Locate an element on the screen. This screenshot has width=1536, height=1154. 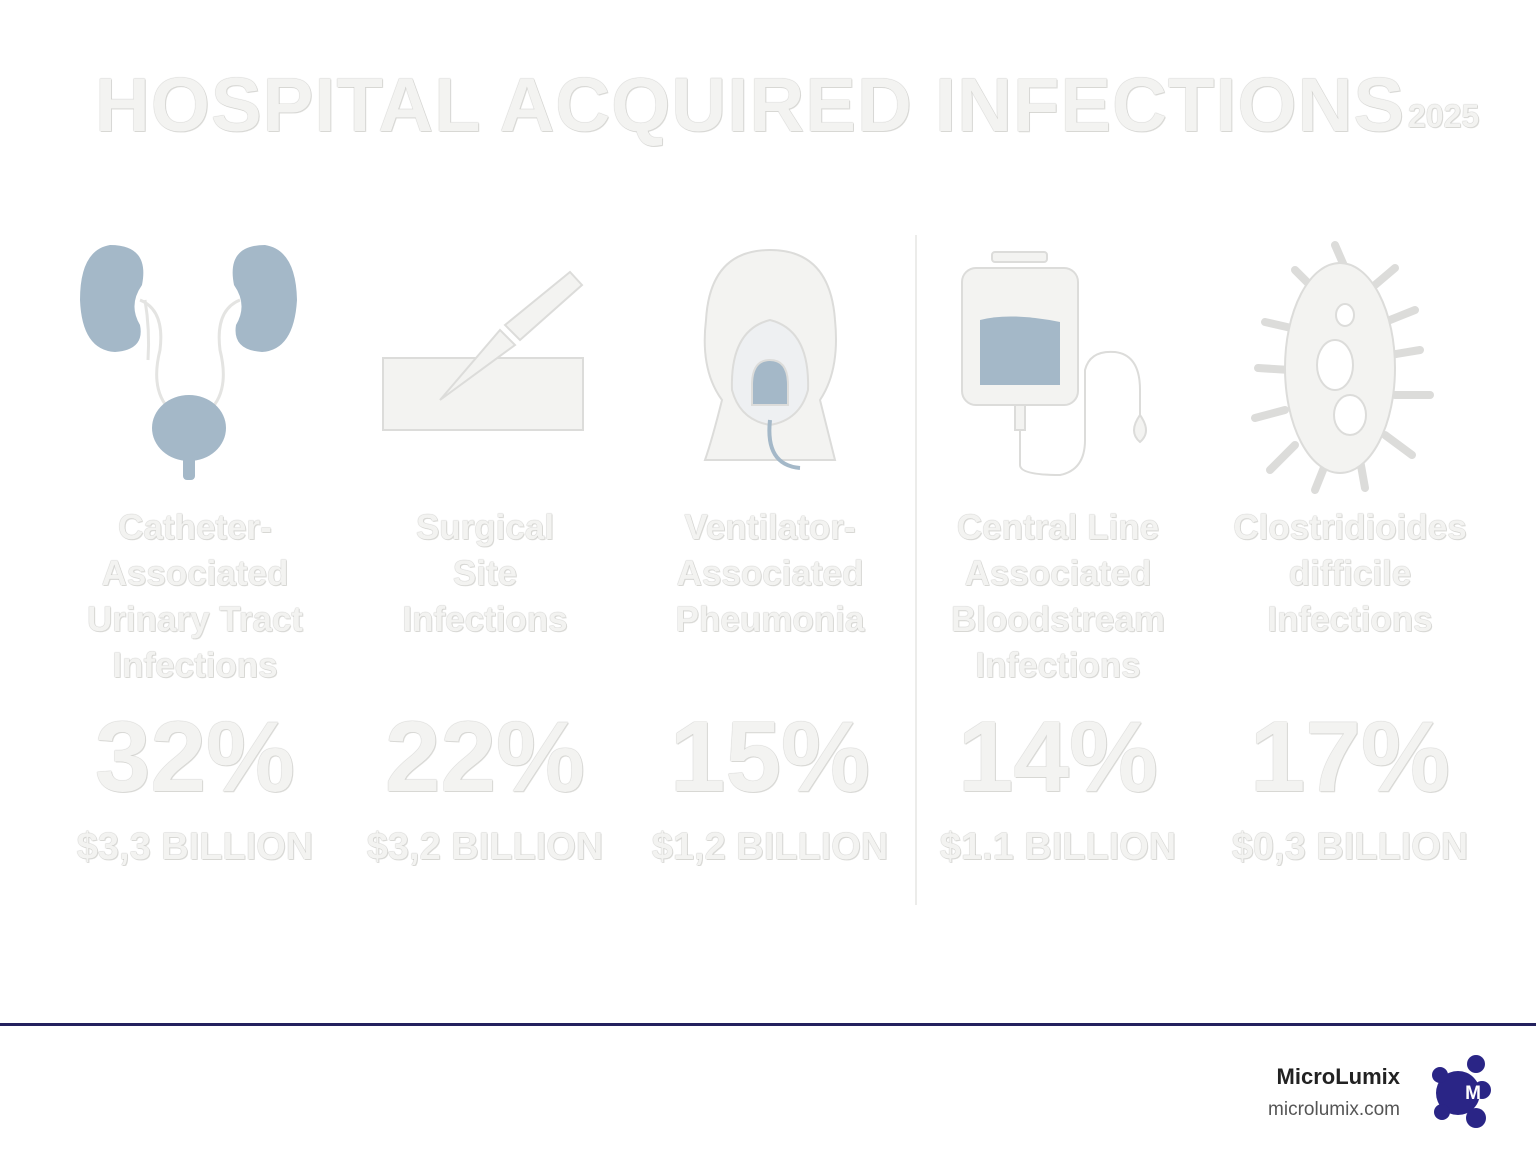
label-line: Catheter- is located at coordinates (195, 527).